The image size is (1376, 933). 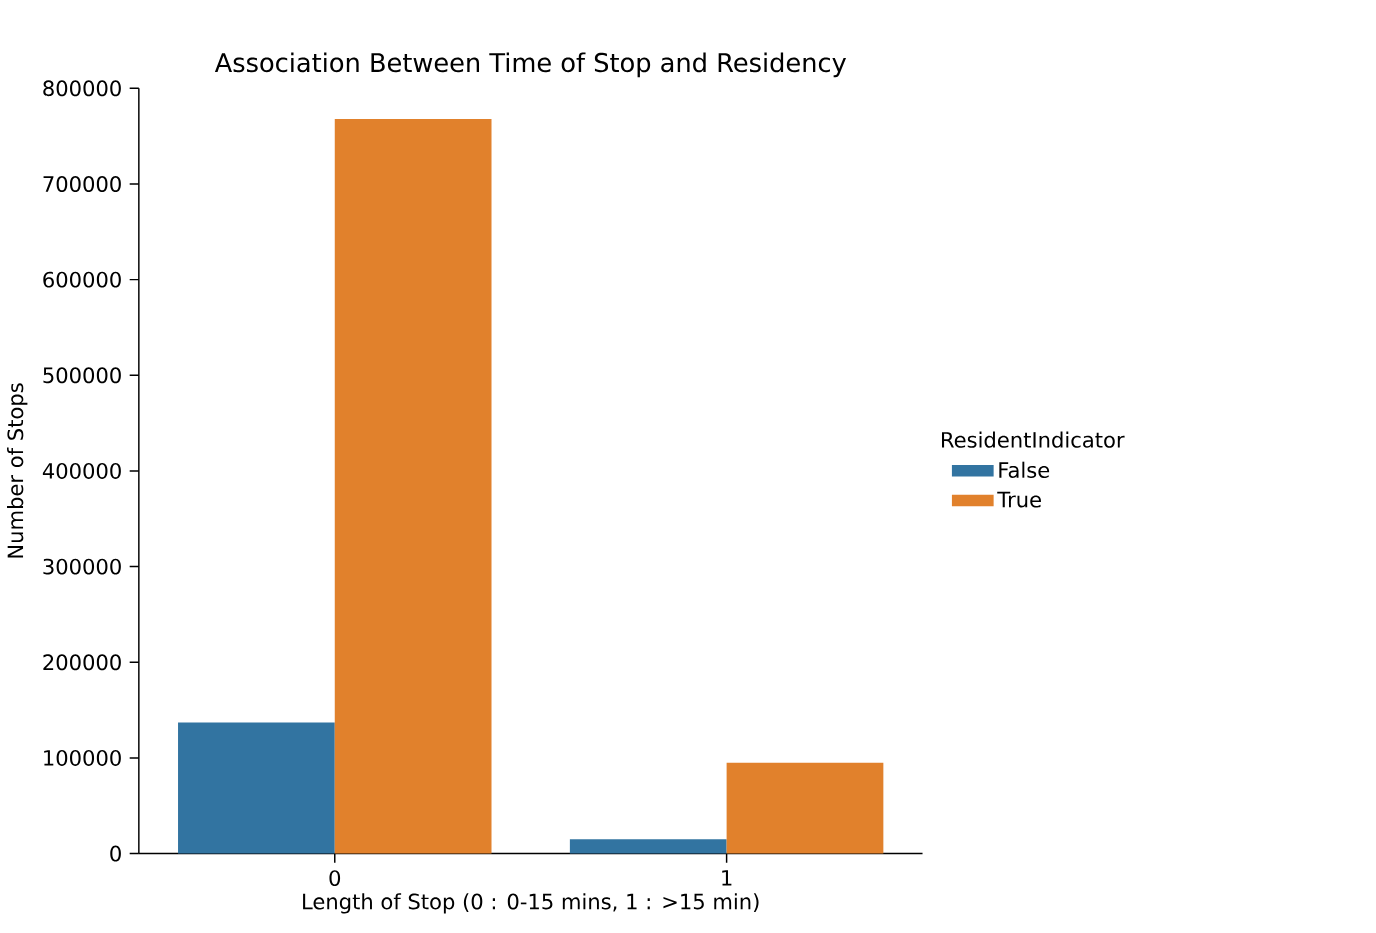 I want to click on y-tick-label: 100000, so click(x=82, y=758).